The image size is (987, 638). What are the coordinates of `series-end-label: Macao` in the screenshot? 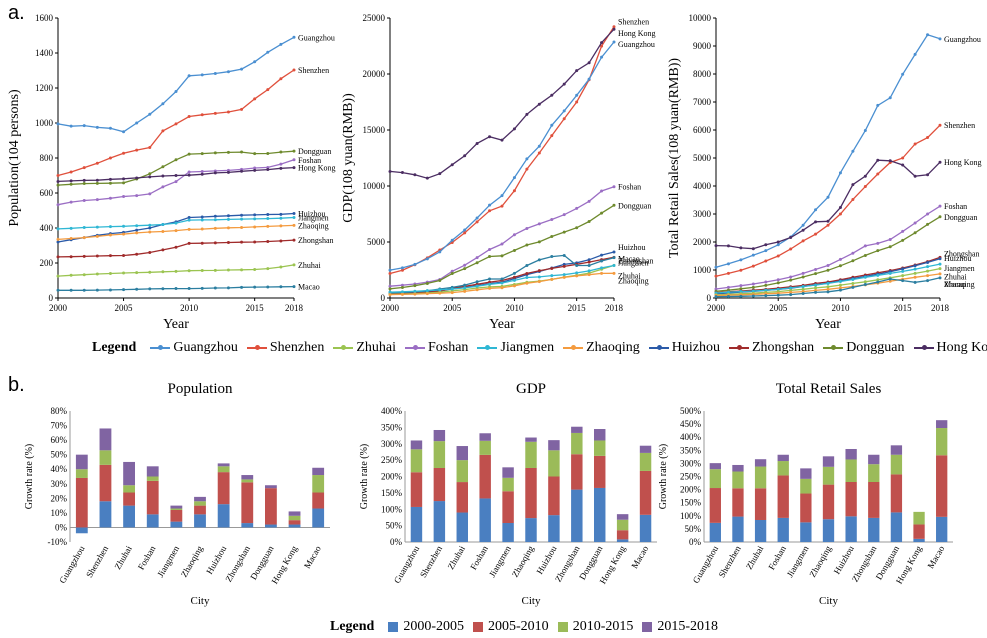 It's located at (629, 259).